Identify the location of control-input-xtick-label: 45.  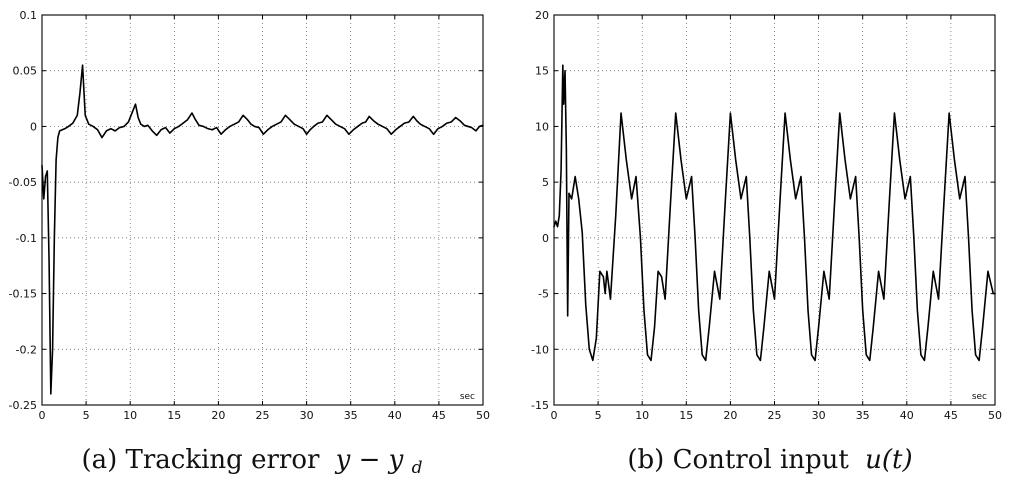
(951, 415).